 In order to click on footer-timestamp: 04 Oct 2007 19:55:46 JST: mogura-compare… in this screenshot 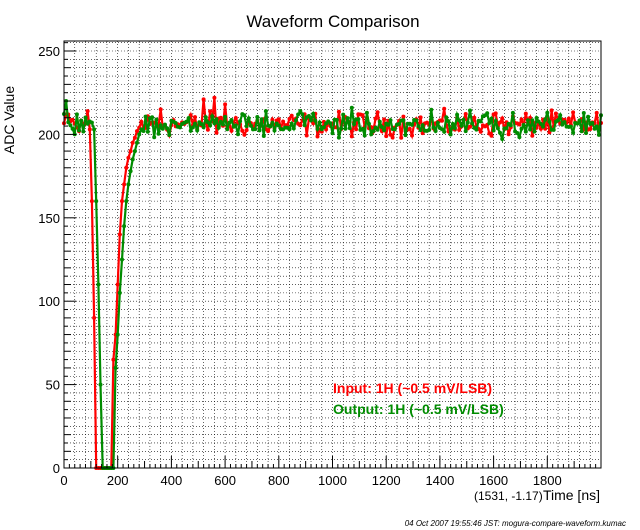, I will do `click(515, 523)`.